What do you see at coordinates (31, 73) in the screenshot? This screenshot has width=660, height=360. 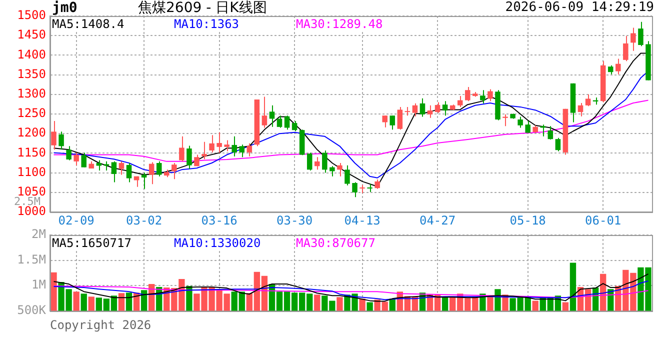 I see `y-tick-label: 1350` at bounding box center [31, 73].